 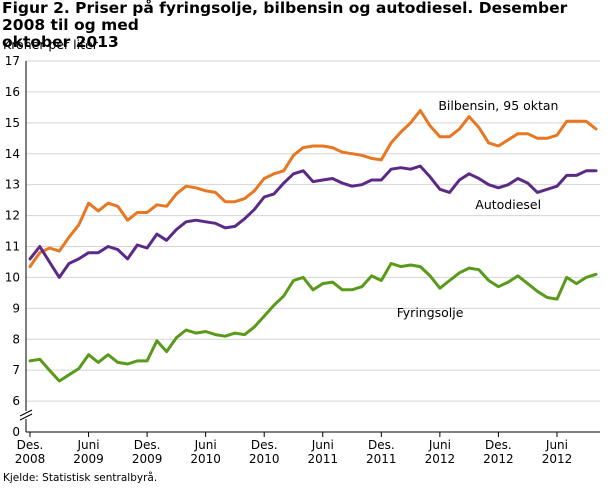 What do you see at coordinates (50, 44) in the screenshot?
I see `y-axis-label: Kroner per liter` at bounding box center [50, 44].